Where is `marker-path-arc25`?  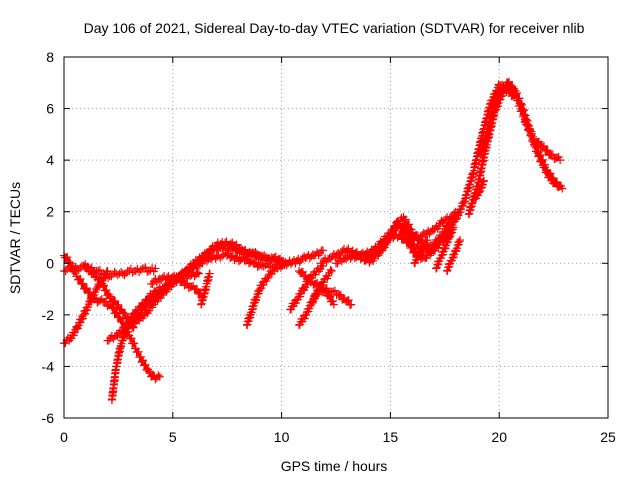 marker-path-arc25 is located at coordinates (521, 134).